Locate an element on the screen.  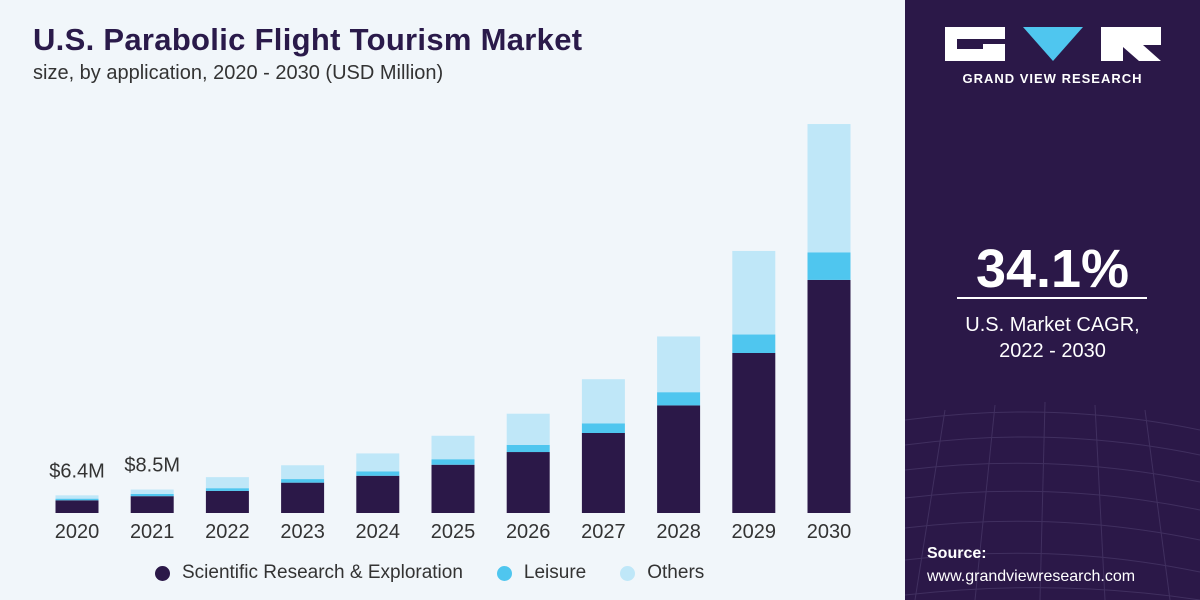
x-tick-label-2022: 2022 is located at coordinates (227, 532).